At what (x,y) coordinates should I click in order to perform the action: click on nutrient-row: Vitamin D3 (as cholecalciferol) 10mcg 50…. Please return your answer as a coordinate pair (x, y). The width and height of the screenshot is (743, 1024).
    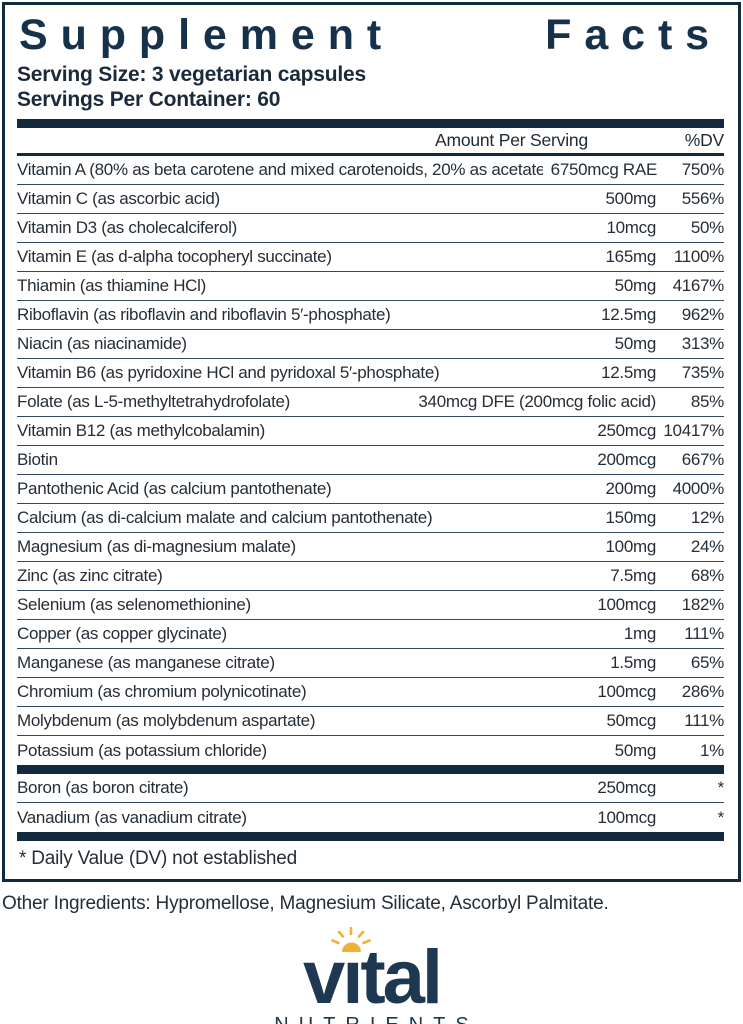
    Looking at the image, I should click on (370, 228).